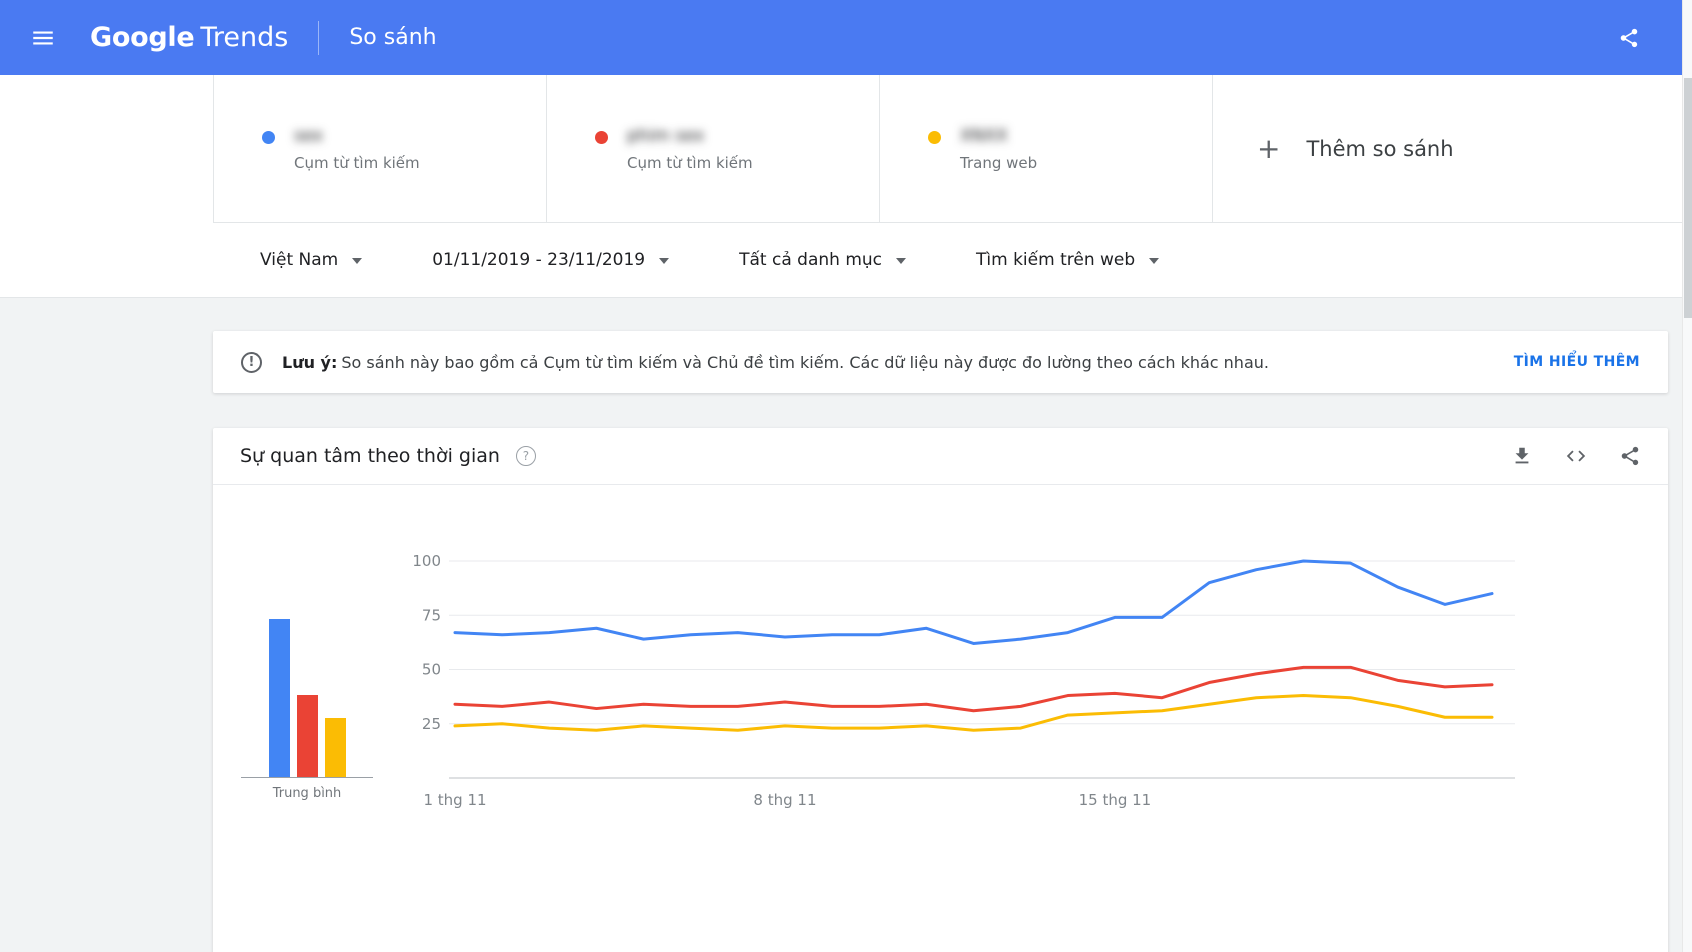 Image resolution: width=1692 pixels, height=952 pixels. What do you see at coordinates (106, 149) in the screenshot?
I see `terms-left-spacer` at bounding box center [106, 149].